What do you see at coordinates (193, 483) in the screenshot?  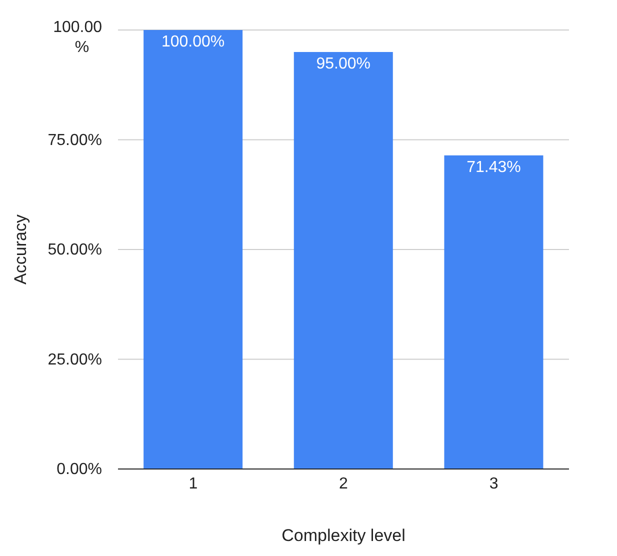 I see `x-tick-label: 1` at bounding box center [193, 483].